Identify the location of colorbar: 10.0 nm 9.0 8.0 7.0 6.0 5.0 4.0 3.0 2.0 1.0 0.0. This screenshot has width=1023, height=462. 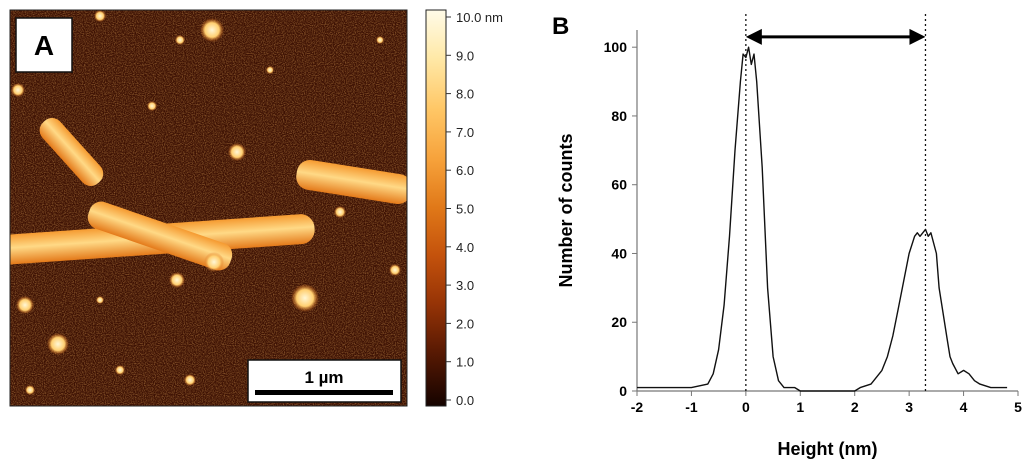
(464, 208).